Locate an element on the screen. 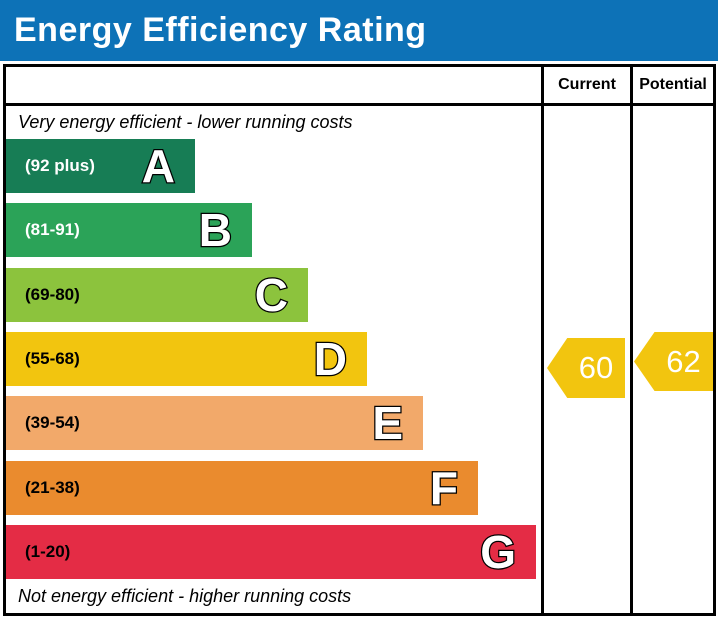  band-row-c: (69-80) C is located at coordinates (157, 295).